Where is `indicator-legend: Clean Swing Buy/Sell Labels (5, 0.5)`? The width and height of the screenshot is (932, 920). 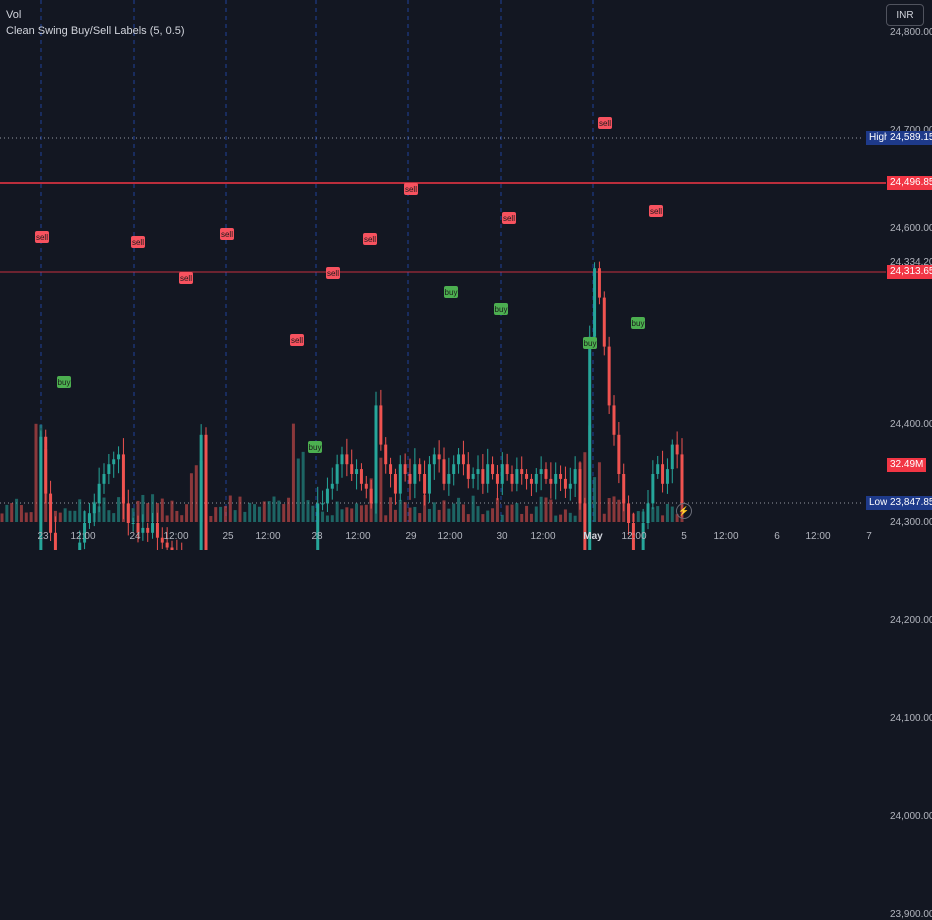 indicator-legend: Clean Swing Buy/Sell Labels (5, 0.5) is located at coordinates (95, 31).